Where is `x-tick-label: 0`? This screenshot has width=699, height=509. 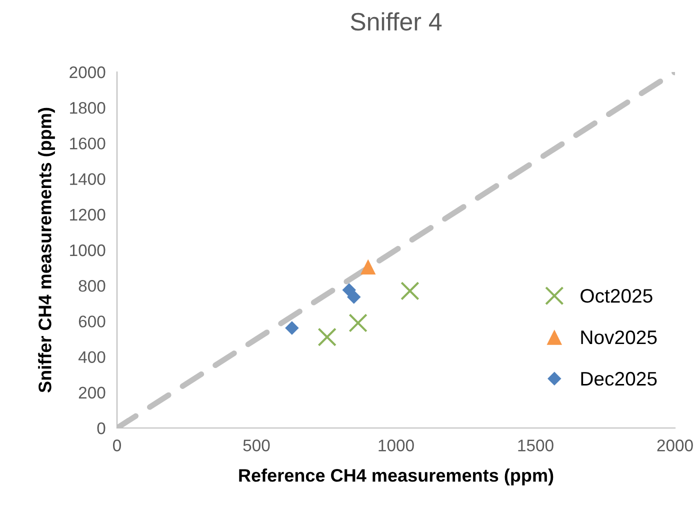
x-tick-label: 0 is located at coordinates (117, 446).